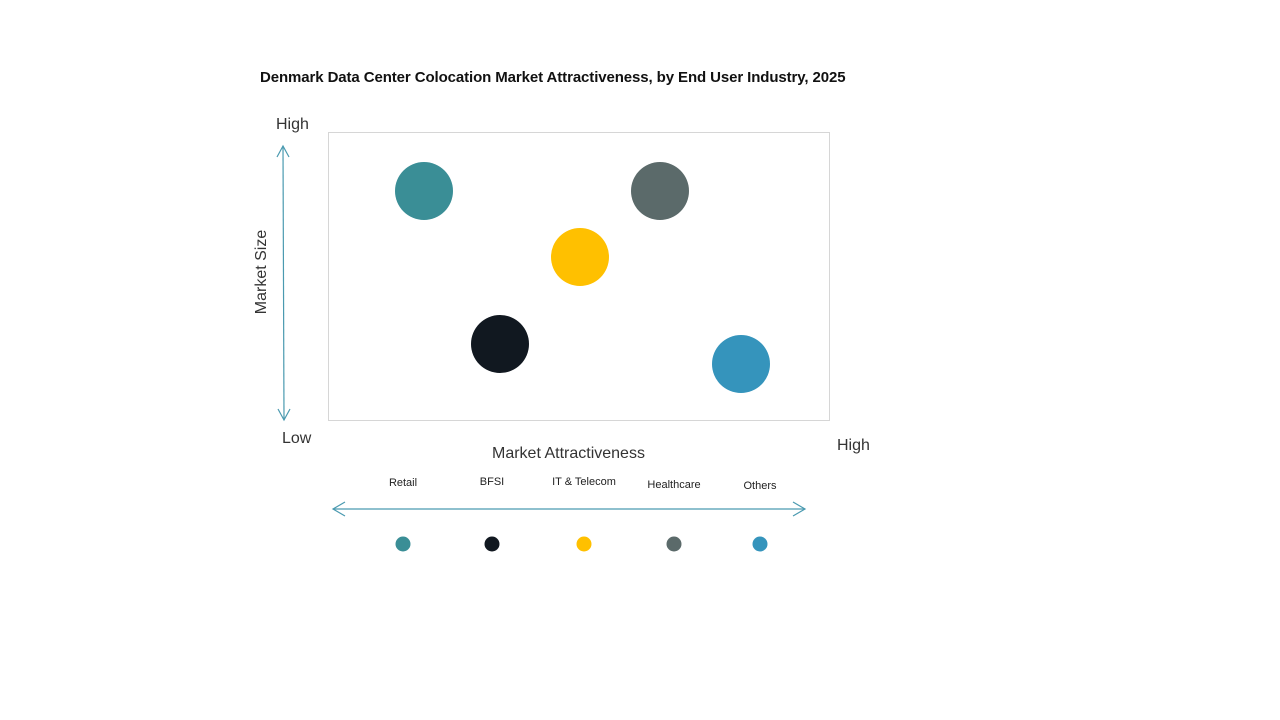 This screenshot has width=1280, height=720. I want to click on legend-label: Retail, so click(403, 483).